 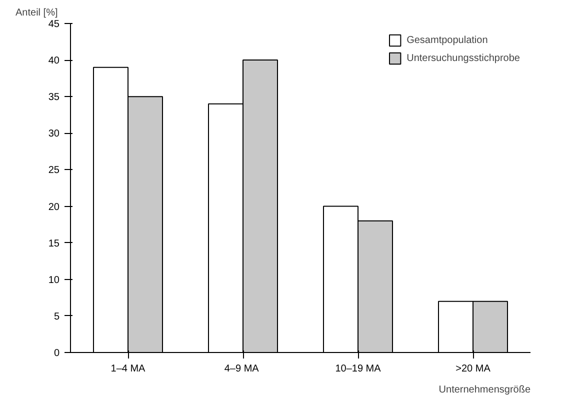 I want to click on y-tick-label: 20, so click(x=54, y=207).